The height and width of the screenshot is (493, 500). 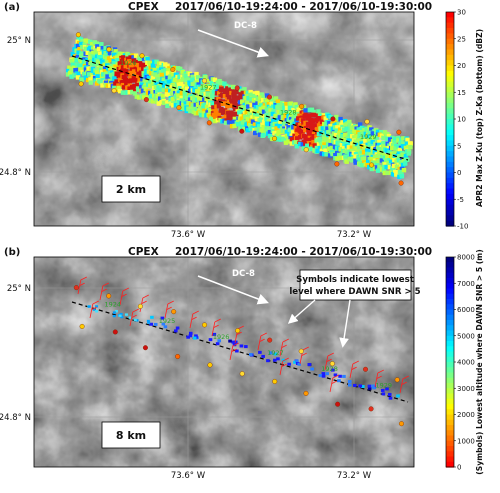 What do you see at coordinates (240, 352) in the screenshot?
I see `flight-track` at bounding box center [240, 352].